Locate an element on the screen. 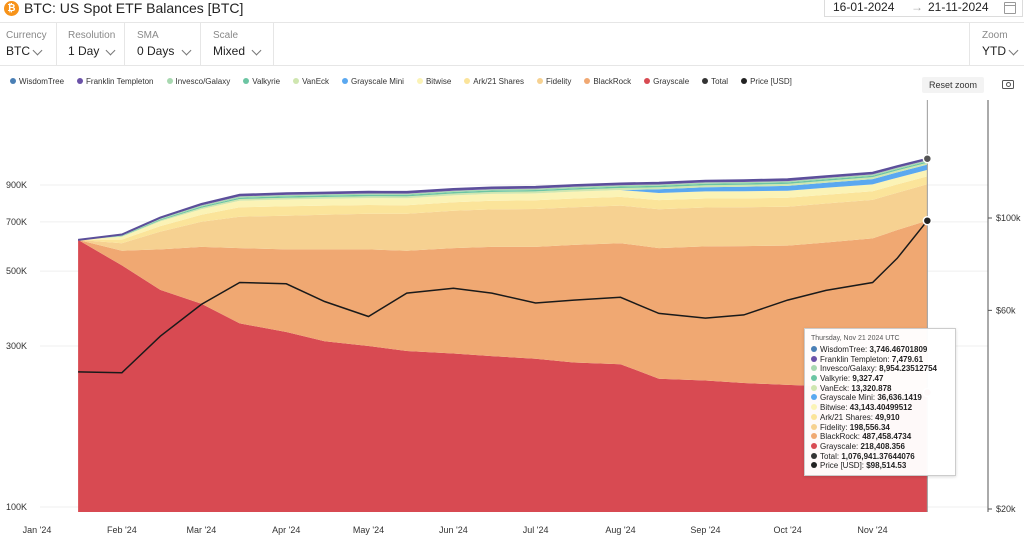 The image size is (1024, 536). legend-item: Invesco/Galaxy is located at coordinates (198, 81).